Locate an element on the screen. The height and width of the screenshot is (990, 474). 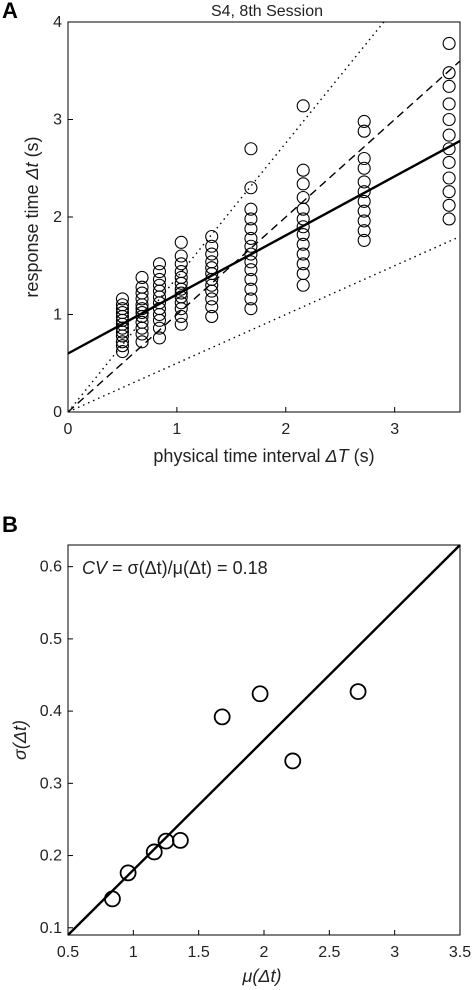
panel-a-y-ticks: 0 1 2 3 4 is located at coordinates (63, 217).